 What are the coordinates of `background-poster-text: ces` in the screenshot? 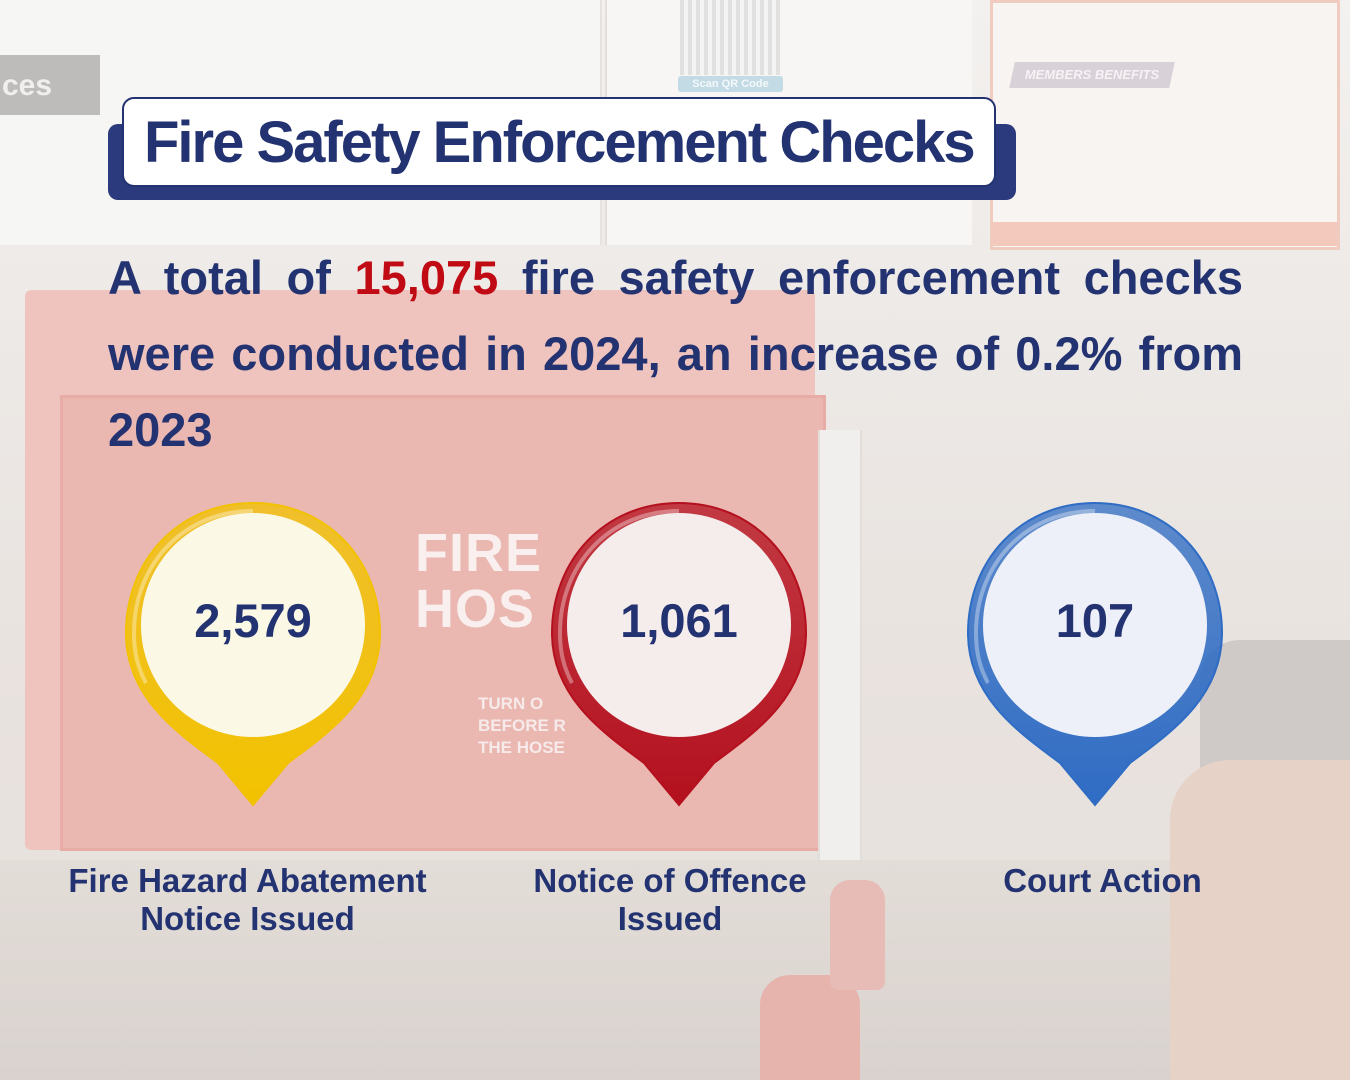 It's located at (27, 85).